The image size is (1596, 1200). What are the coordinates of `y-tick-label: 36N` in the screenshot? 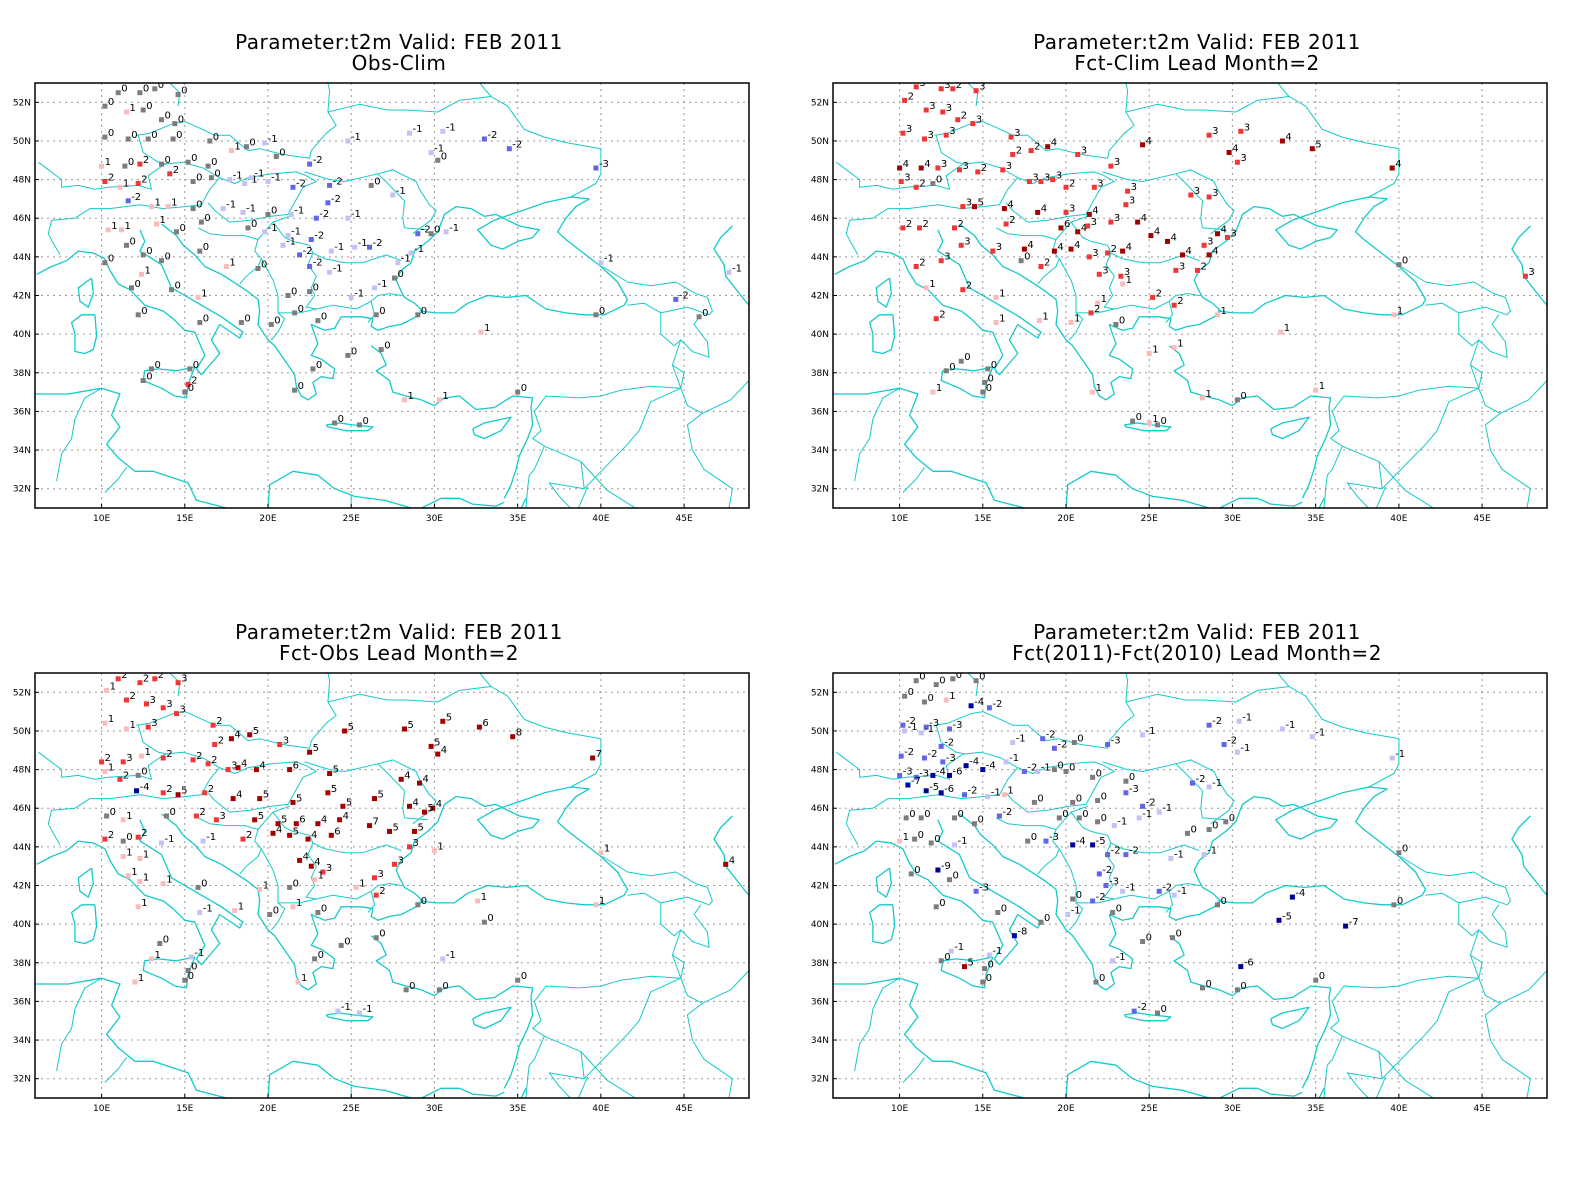 It's located at (820, 1002).